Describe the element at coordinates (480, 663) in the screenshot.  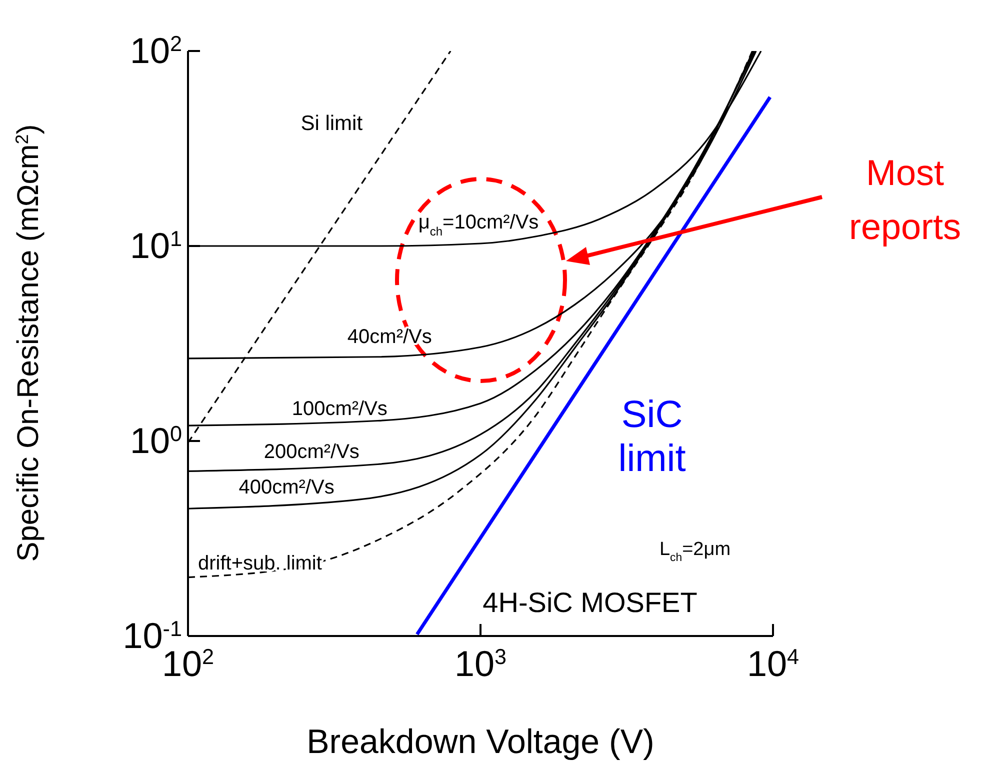
I see `x-tick-label: 10$^{3}$` at that location.